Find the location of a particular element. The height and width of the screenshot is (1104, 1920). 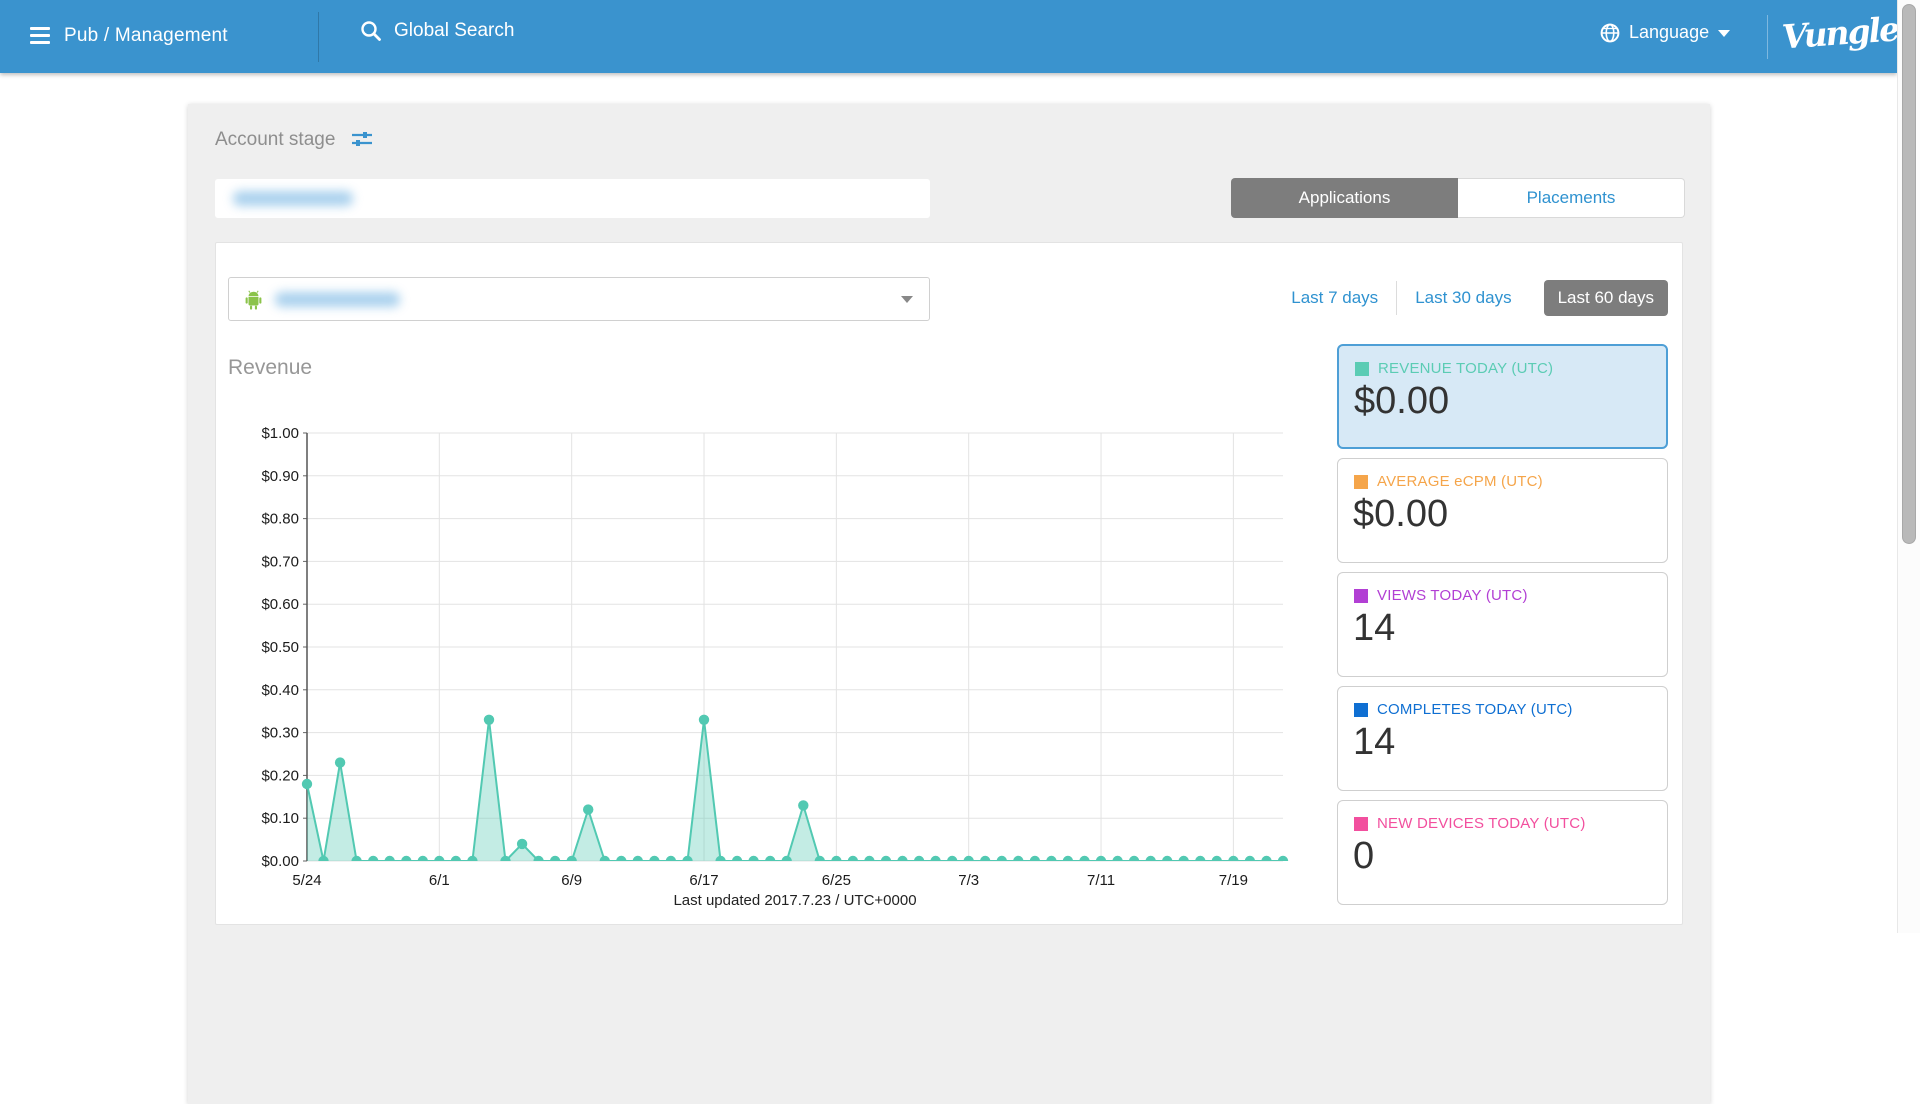

stat-label-row: VIEWS TODAY (UTC) is located at coordinates (1441, 595).